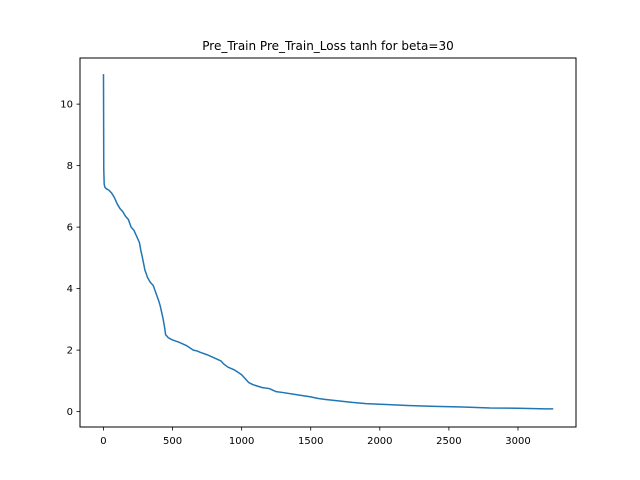 The image size is (640, 480). I want to click on x-tick-label: 0, so click(103, 441).